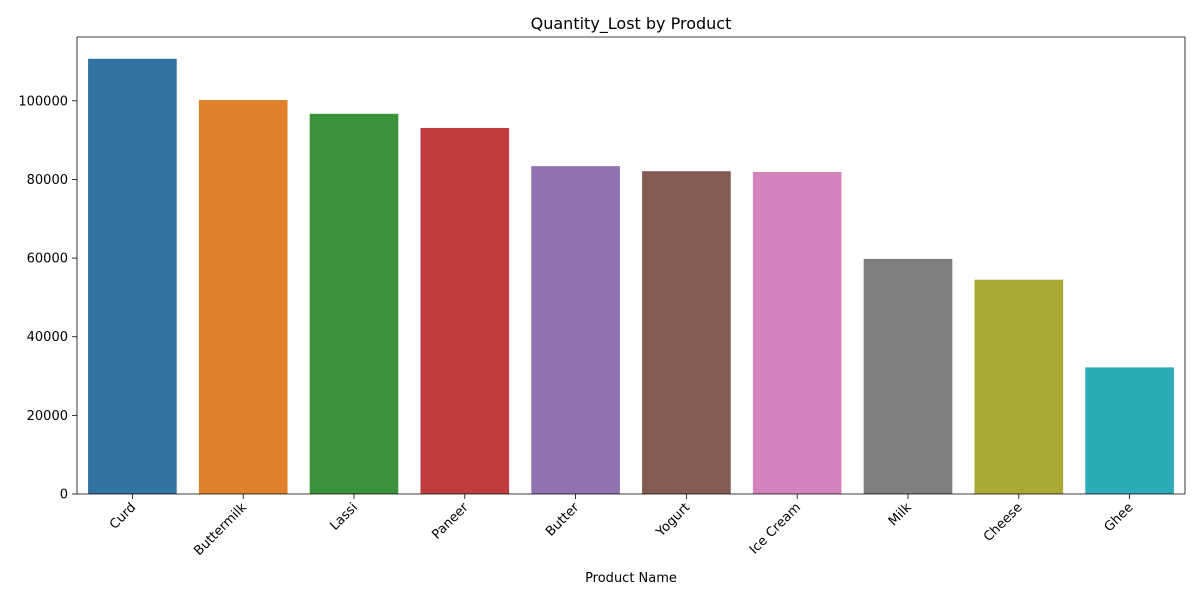 This screenshot has height=604, width=1200. What do you see at coordinates (1119, 517) in the screenshot?
I see `x-tick-label: Ghee` at bounding box center [1119, 517].